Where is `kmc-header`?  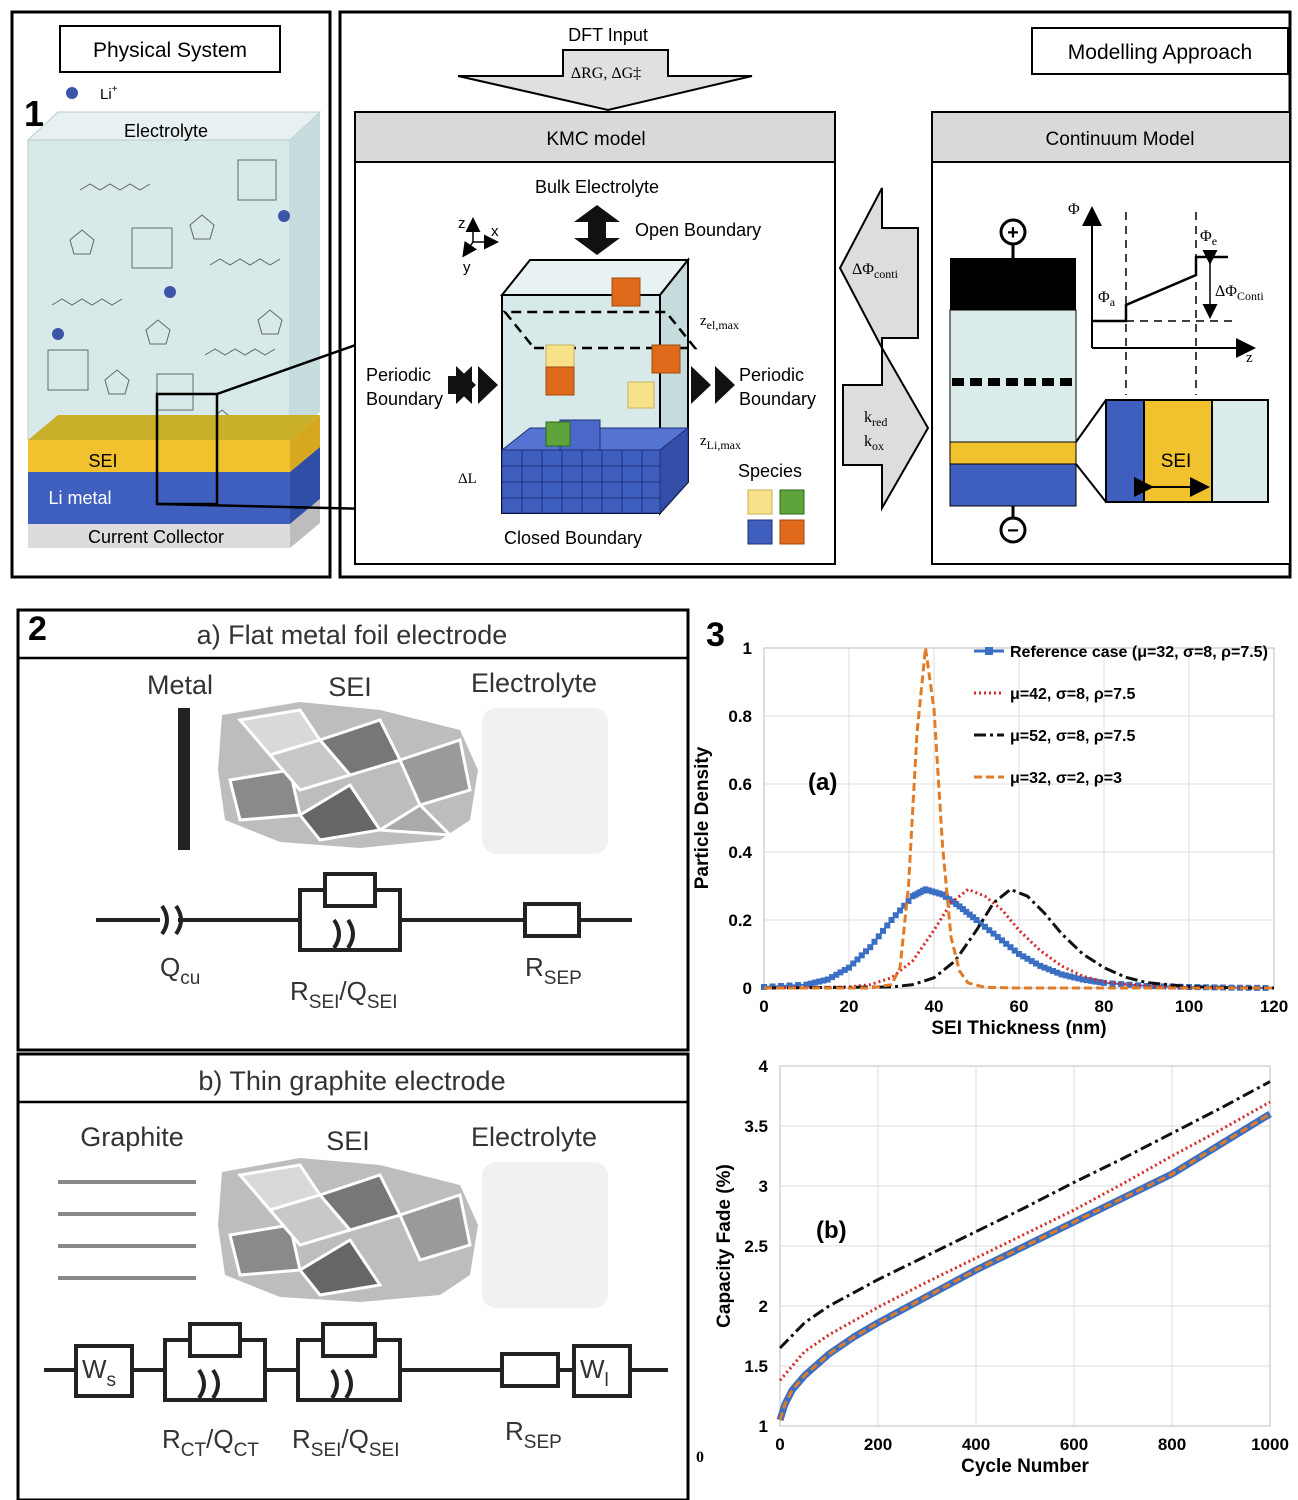 kmc-header is located at coordinates (595, 137).